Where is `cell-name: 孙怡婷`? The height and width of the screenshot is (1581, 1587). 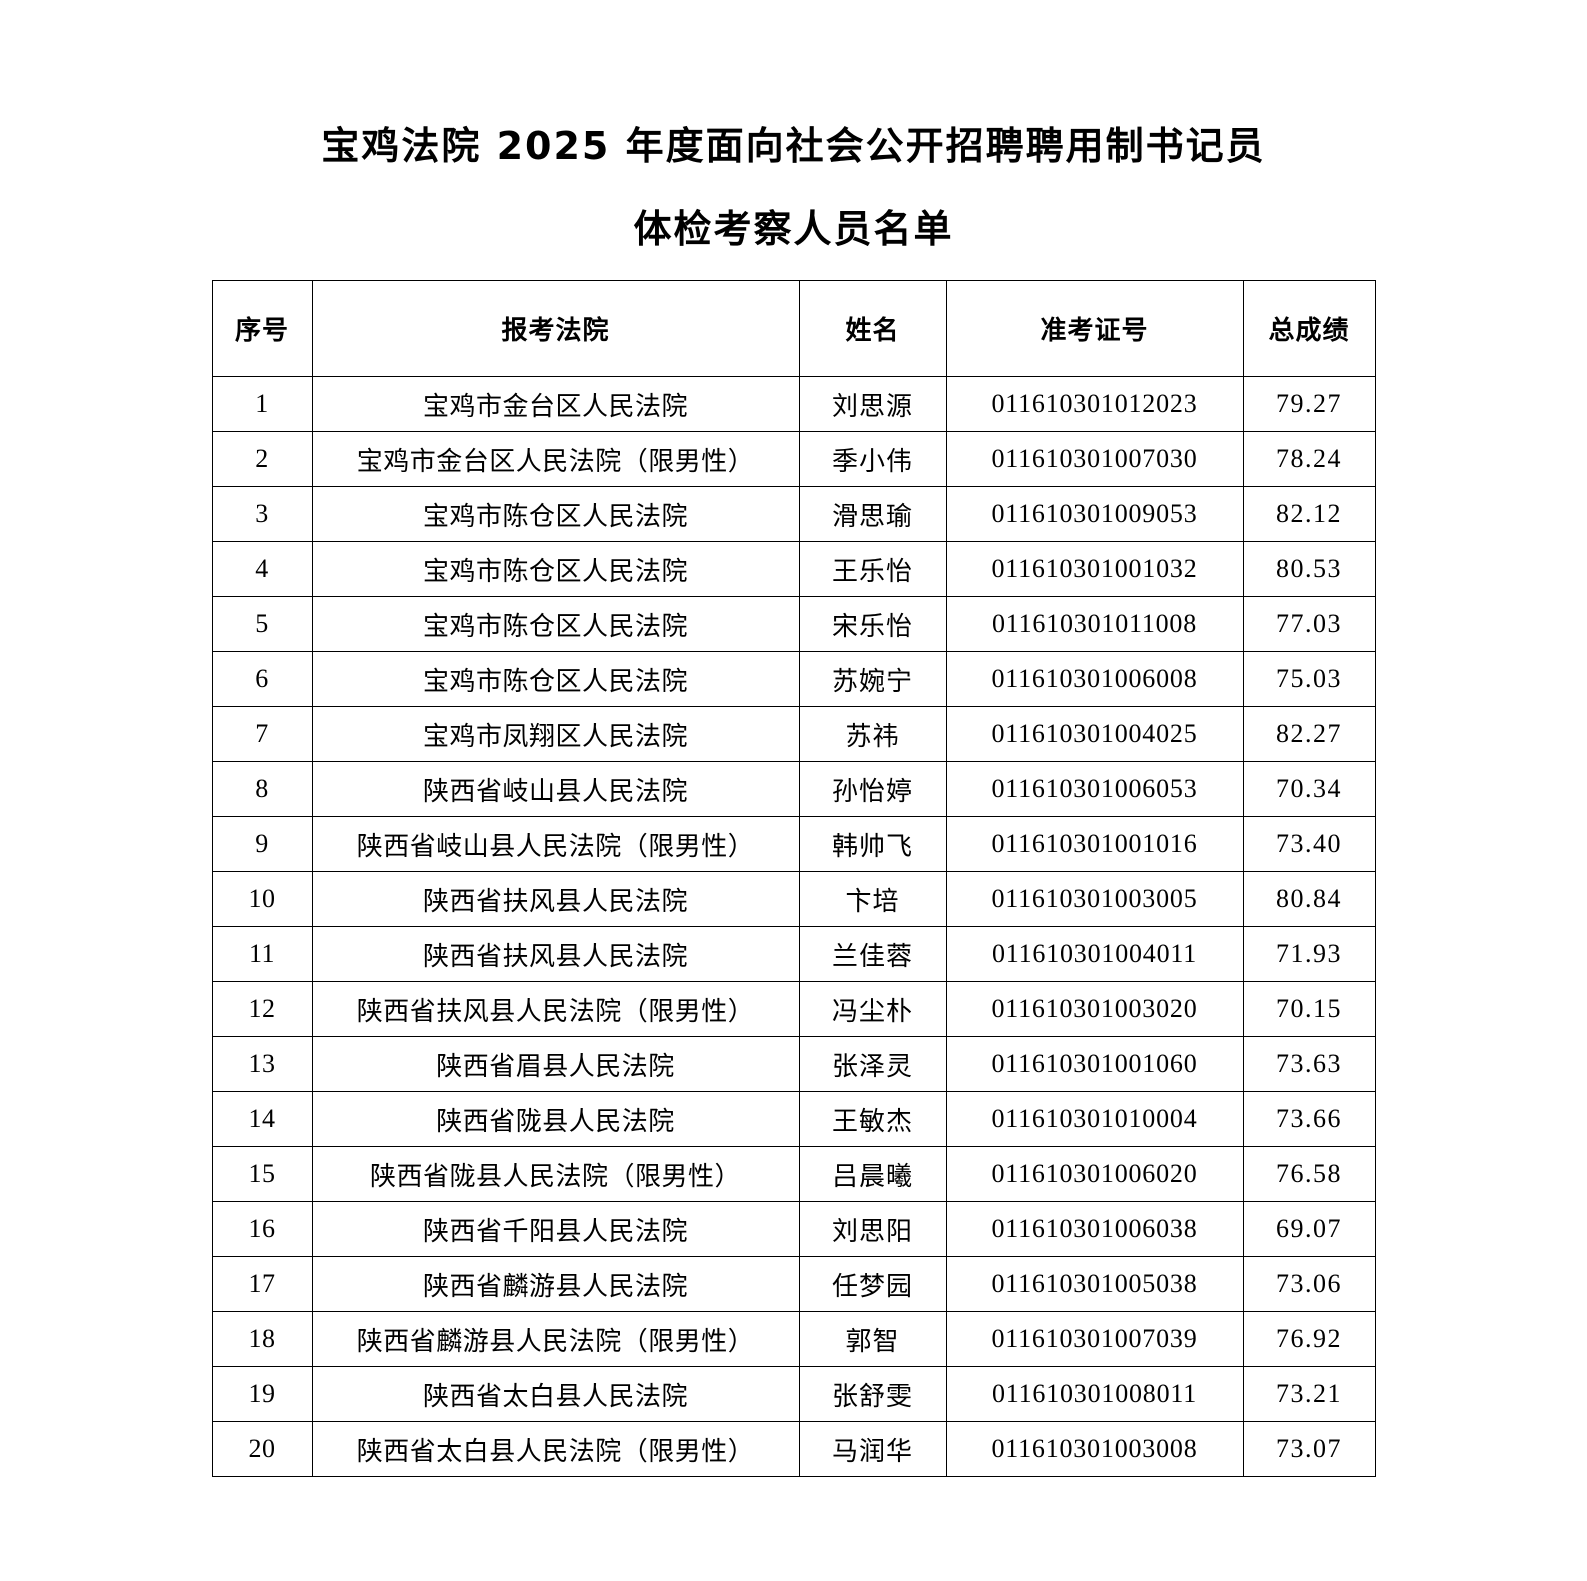 cell-name: 孙怡婷 is located at coordinates (872, 789).